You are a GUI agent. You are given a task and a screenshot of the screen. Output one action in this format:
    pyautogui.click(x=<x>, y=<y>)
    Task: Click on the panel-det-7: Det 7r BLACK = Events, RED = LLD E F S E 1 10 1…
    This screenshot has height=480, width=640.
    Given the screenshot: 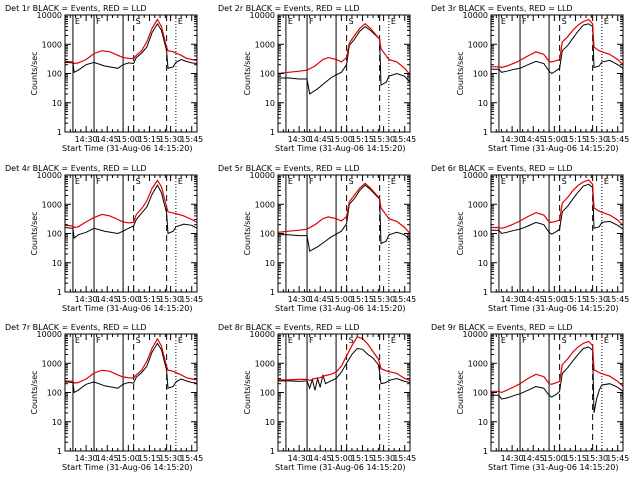 What is the action you would take?
    pyautogui.click(x=104, y=397)
    